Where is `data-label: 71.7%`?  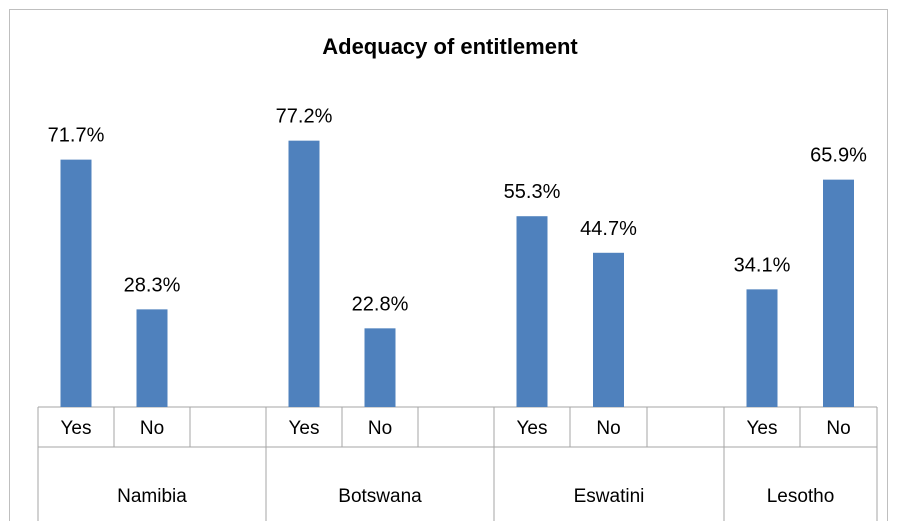
data-label: 71.7% is located at coordinates (76, 136).